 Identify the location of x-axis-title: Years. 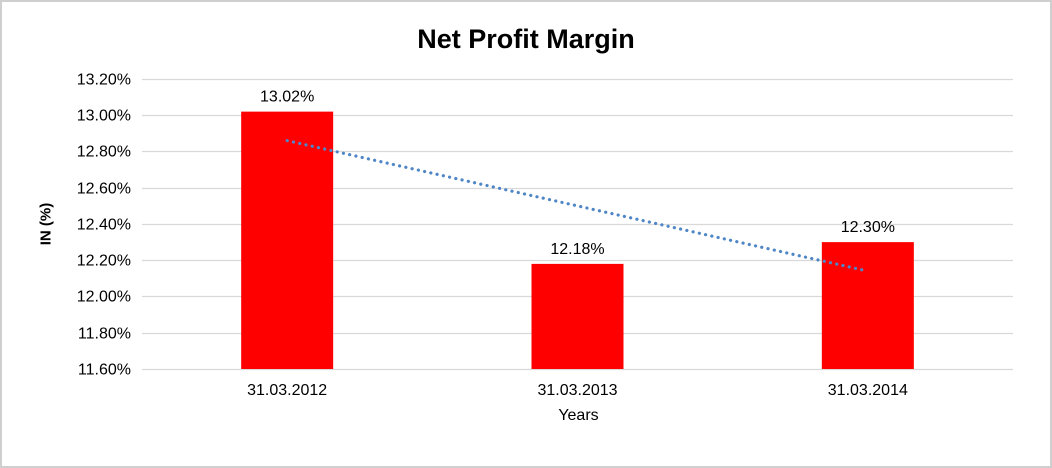
(578, 415).